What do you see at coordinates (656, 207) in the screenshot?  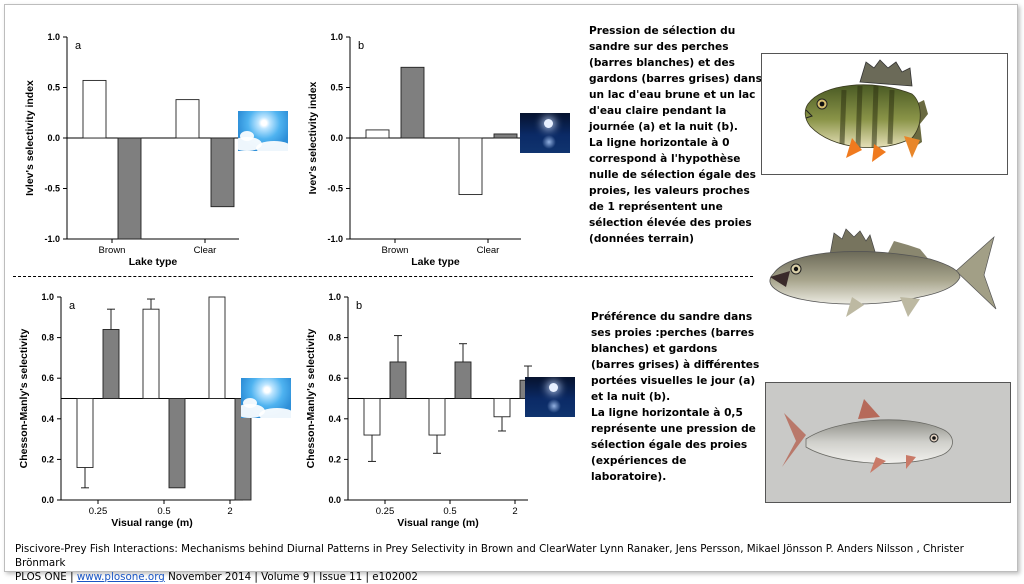 I see `description-line: de 1 représentent une` at bounding box center [656, 207].